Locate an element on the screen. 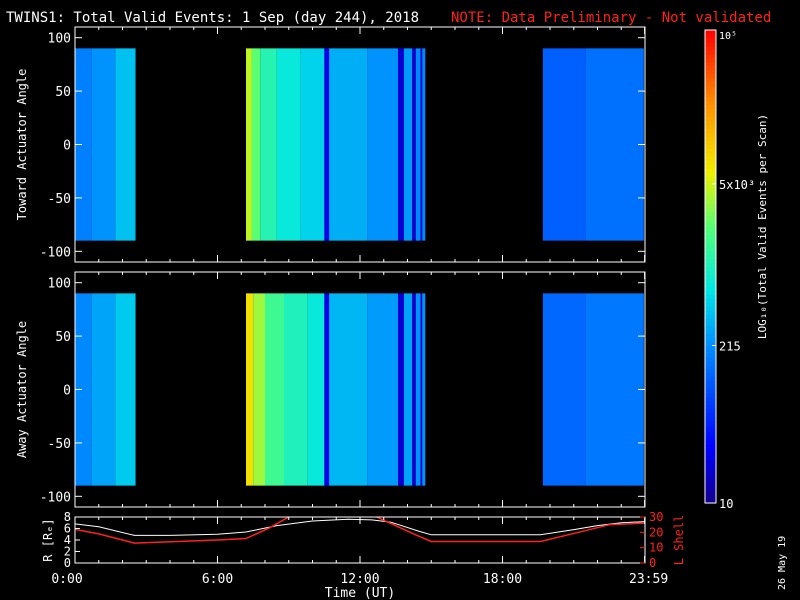  y-axis-label: Away Actuator Angle is located at coordinates (22, 389).